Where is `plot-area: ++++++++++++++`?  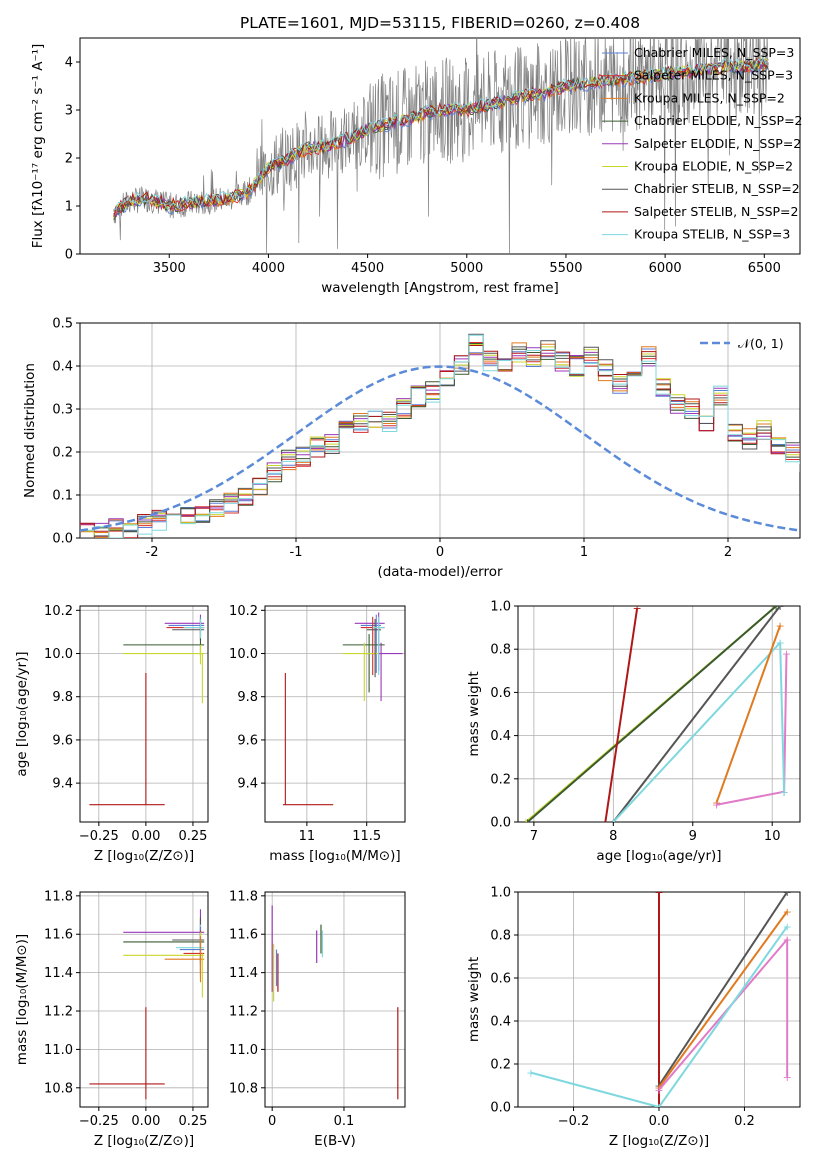 plot-area: ++++++++++++++ is located at coordinates (659, 1000).